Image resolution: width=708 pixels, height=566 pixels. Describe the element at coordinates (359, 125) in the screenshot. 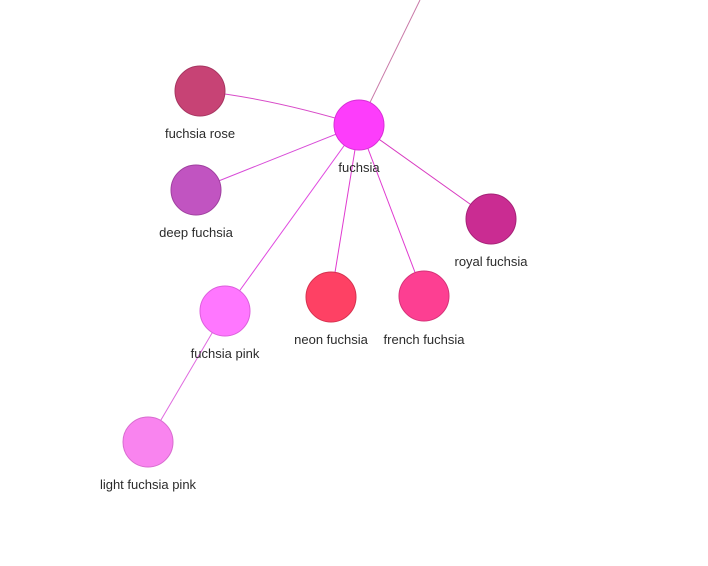

I see `node-circle-fuchsia` at that location.